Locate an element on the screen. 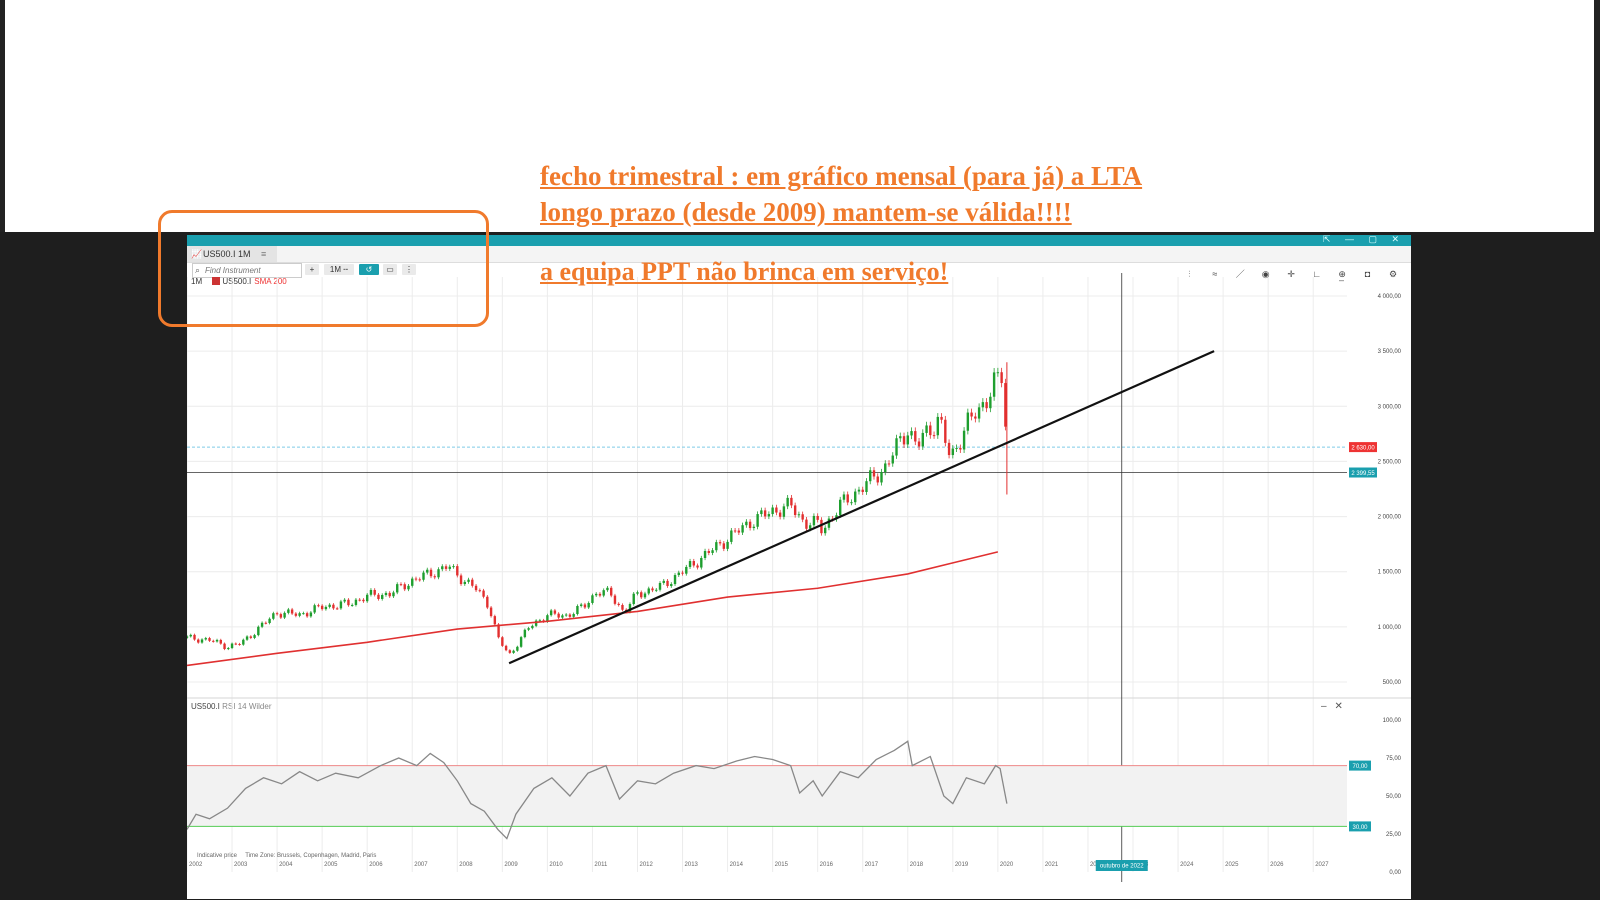 This screenshot has height=900, width=1600. x-tick-label: 2007 is located at coordinates (421, 865).